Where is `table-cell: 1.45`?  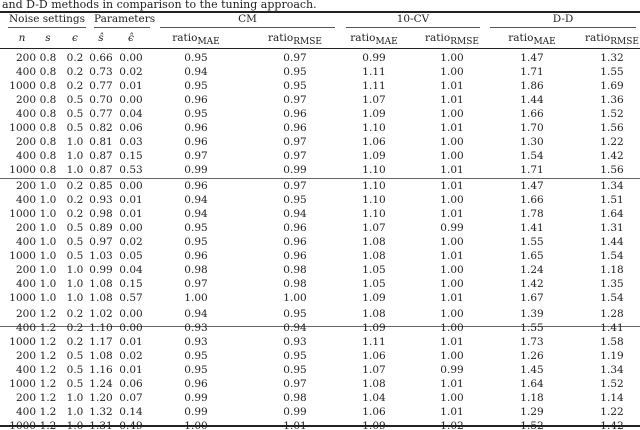 table-cell: 1.45 is located at coordinates (532, 370).